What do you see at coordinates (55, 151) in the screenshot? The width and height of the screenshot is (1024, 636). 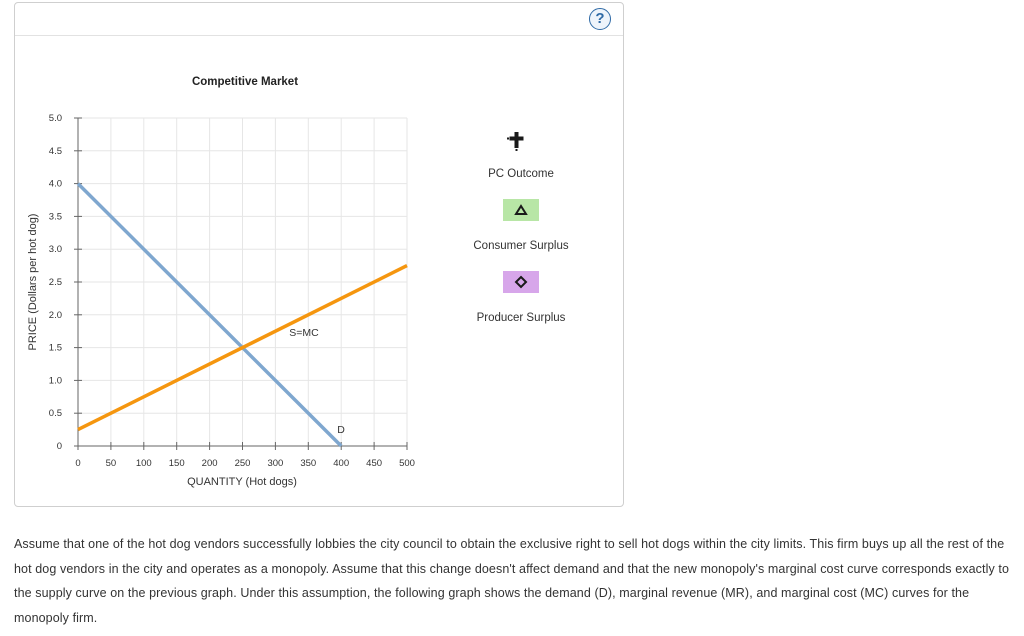 I see `y-tick-label: 4.5` at bounding box center [55, 151].